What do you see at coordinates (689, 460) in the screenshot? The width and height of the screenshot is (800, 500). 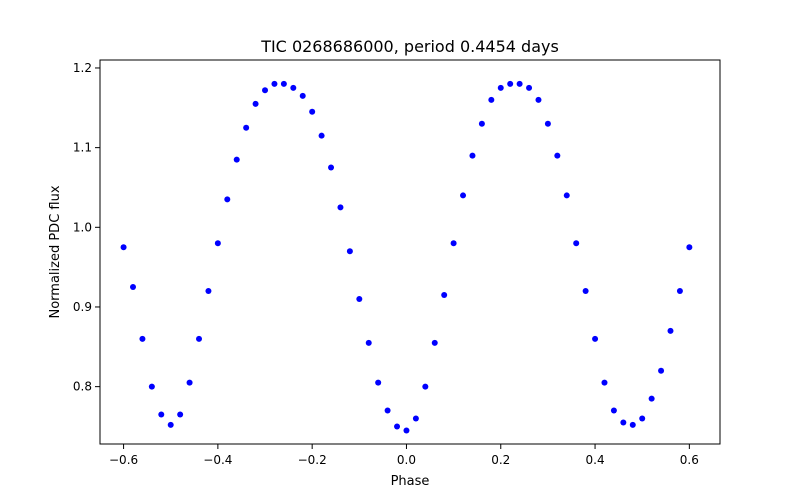 I see `x-tick-label: 0.6` at bounding box center [689, 460].